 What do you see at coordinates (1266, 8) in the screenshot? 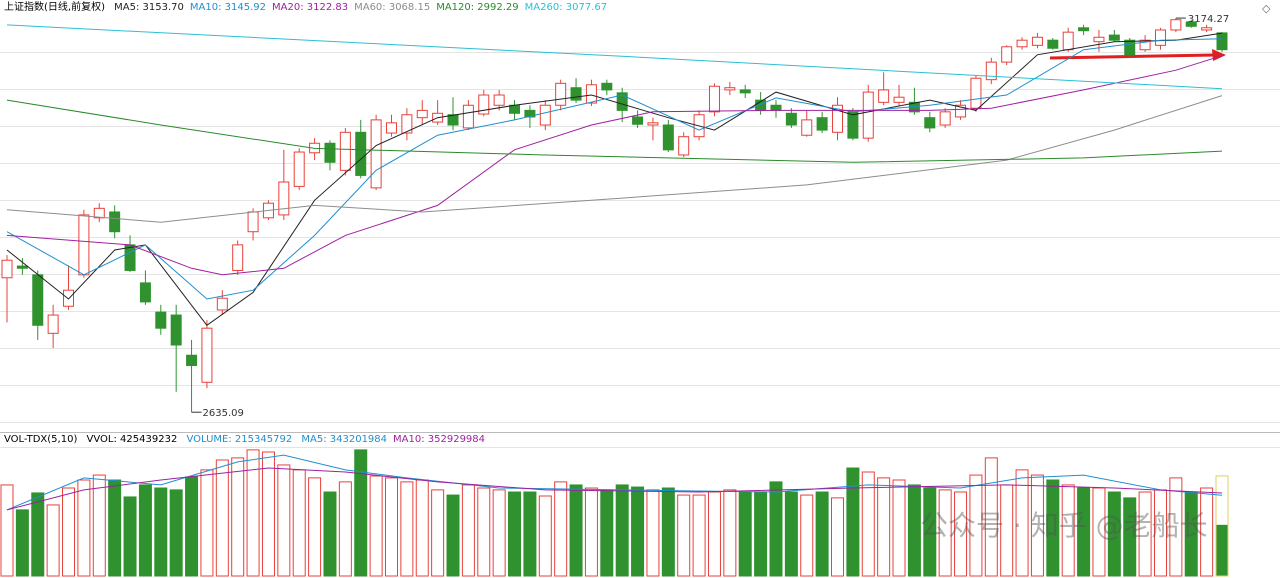
I see `panel-icon: ◇` at bounding box center [1266, 8].